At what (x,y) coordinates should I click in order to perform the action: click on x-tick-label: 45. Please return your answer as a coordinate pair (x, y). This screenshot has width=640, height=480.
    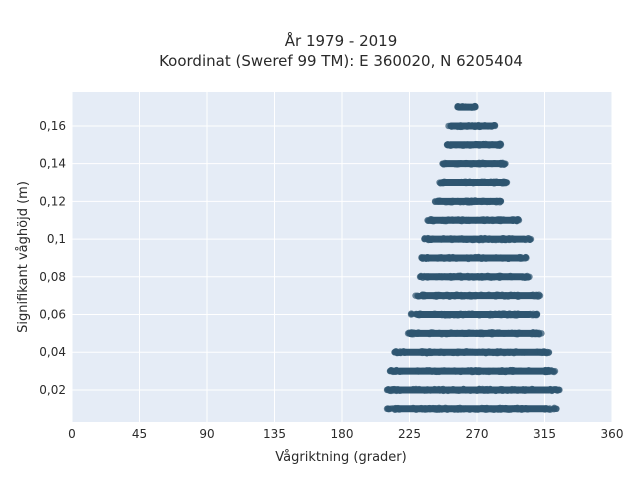
    Looking at the image, I should click on (139, 434).